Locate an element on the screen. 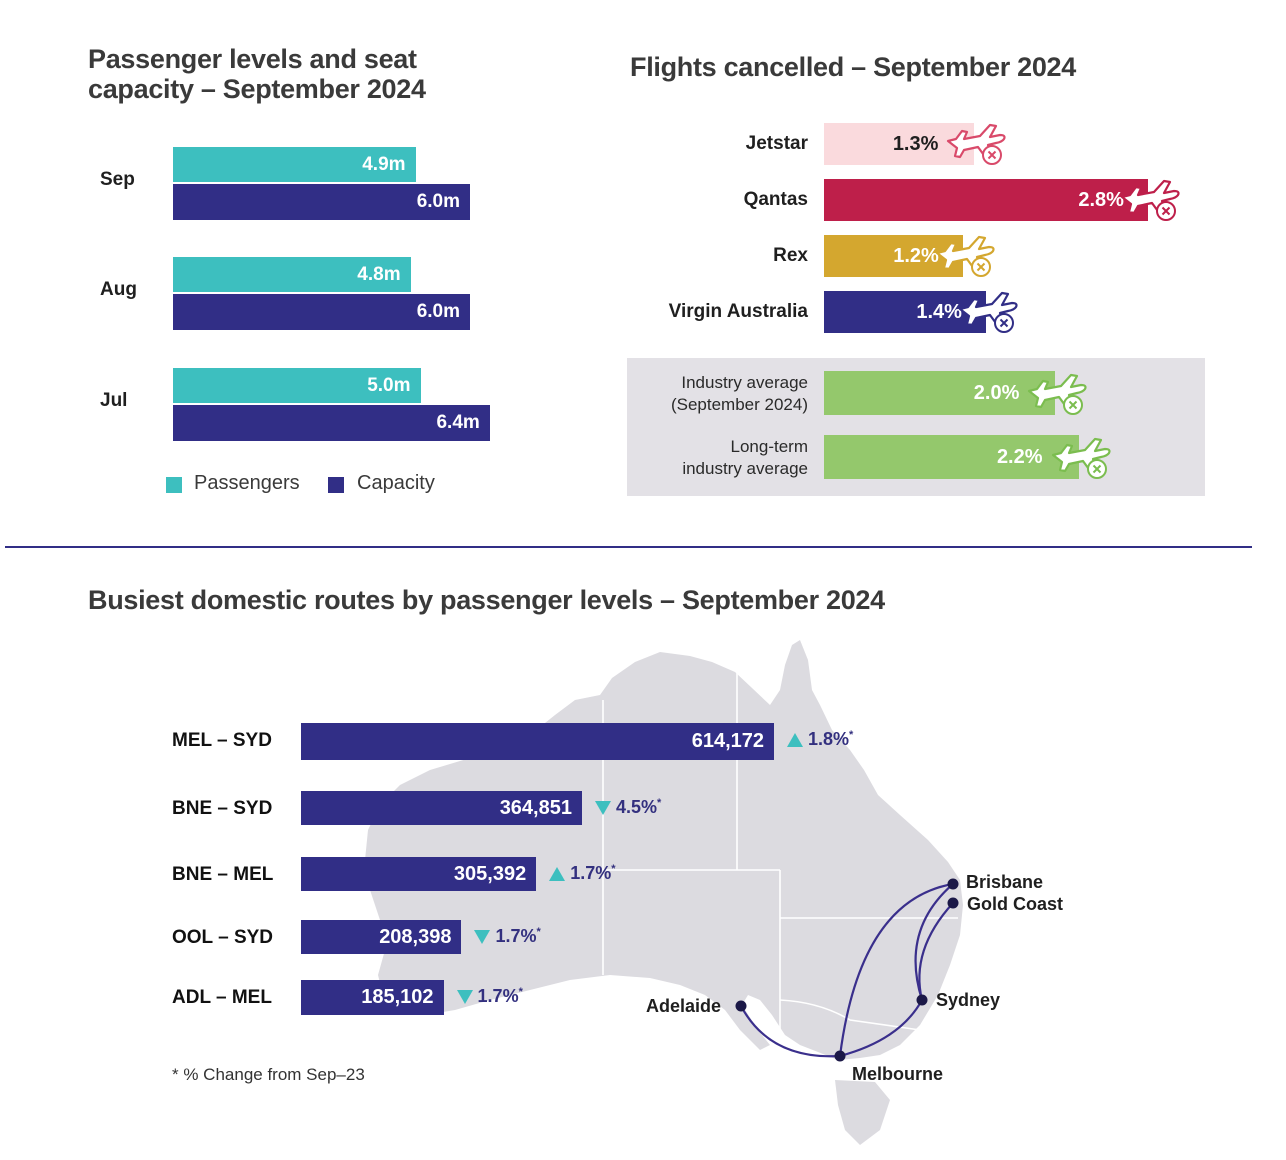 This screenshot has width=1286, height=1160. plane-cancel-icon-rex is located at coordinates (965, 256).